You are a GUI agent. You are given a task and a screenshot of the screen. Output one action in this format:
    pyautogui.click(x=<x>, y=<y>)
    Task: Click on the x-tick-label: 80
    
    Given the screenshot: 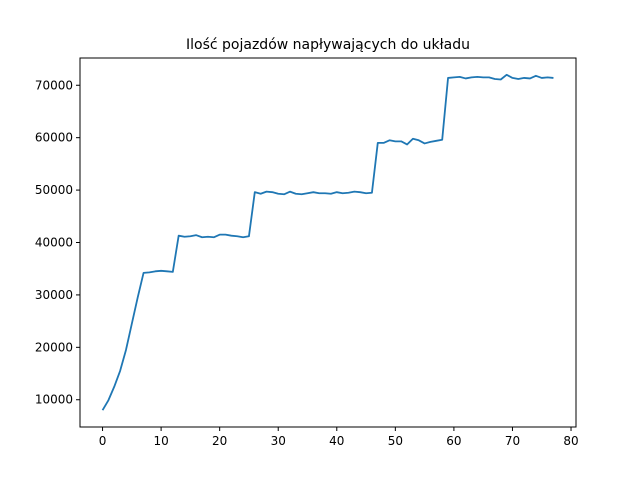 What is the action you would take?
    pyautogui.click(x=570, y=441)
    